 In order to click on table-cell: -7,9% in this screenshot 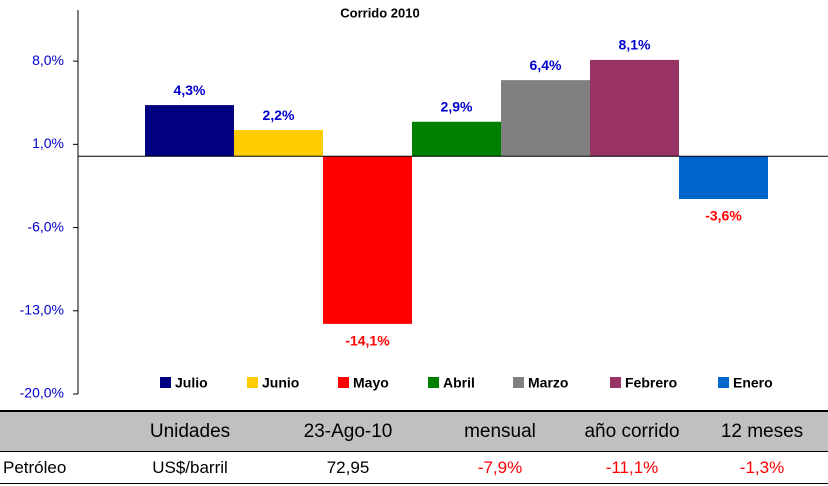, I will do `click(500, 467)`.